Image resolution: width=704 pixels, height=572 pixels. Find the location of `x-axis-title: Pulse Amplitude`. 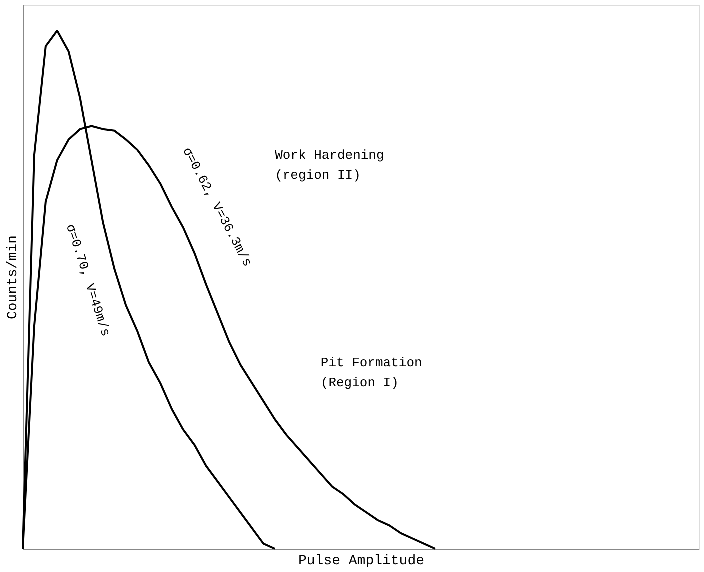

x-axis-title: Pulse Amplitude is located at coordinates (361, 562).